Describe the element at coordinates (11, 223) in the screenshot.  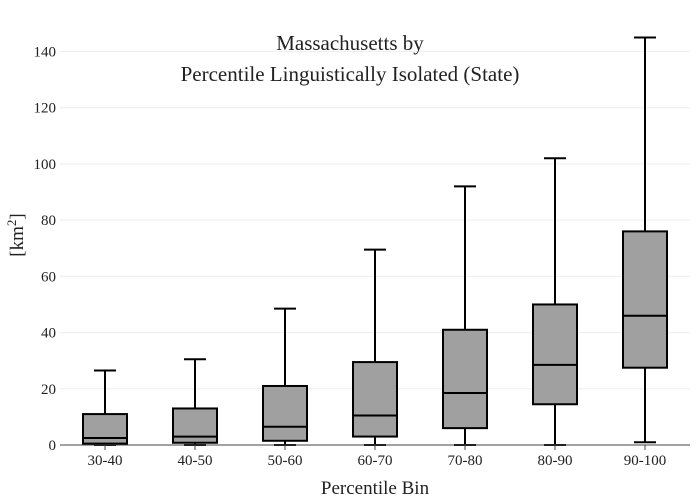
I see `y-axis-title-superscript: 2` at that location.